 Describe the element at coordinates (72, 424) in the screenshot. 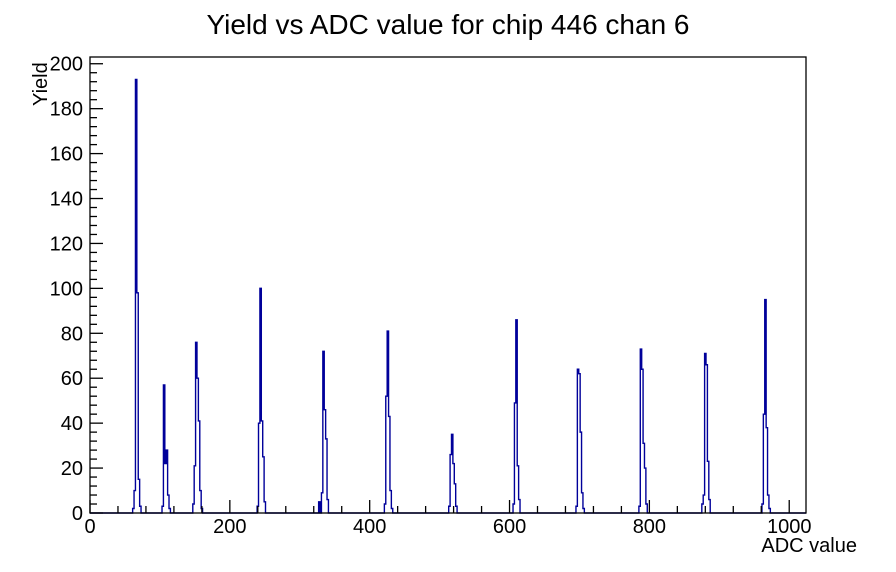

I see `y-tick-label: 40` at that location.